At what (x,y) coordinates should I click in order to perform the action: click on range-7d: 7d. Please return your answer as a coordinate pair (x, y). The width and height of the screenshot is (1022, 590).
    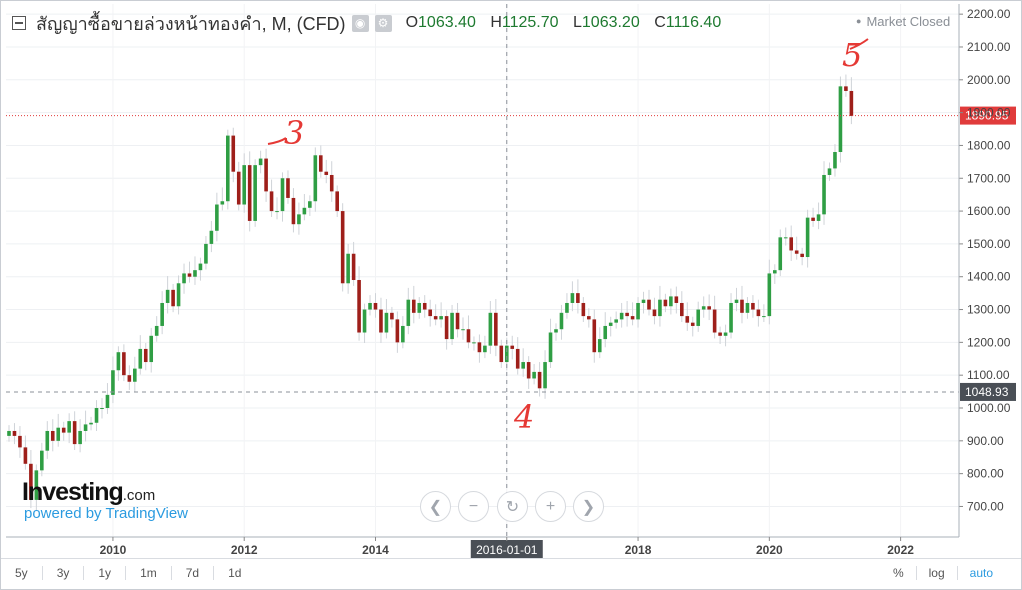
    Looking at the image, I should click on (193, 572).